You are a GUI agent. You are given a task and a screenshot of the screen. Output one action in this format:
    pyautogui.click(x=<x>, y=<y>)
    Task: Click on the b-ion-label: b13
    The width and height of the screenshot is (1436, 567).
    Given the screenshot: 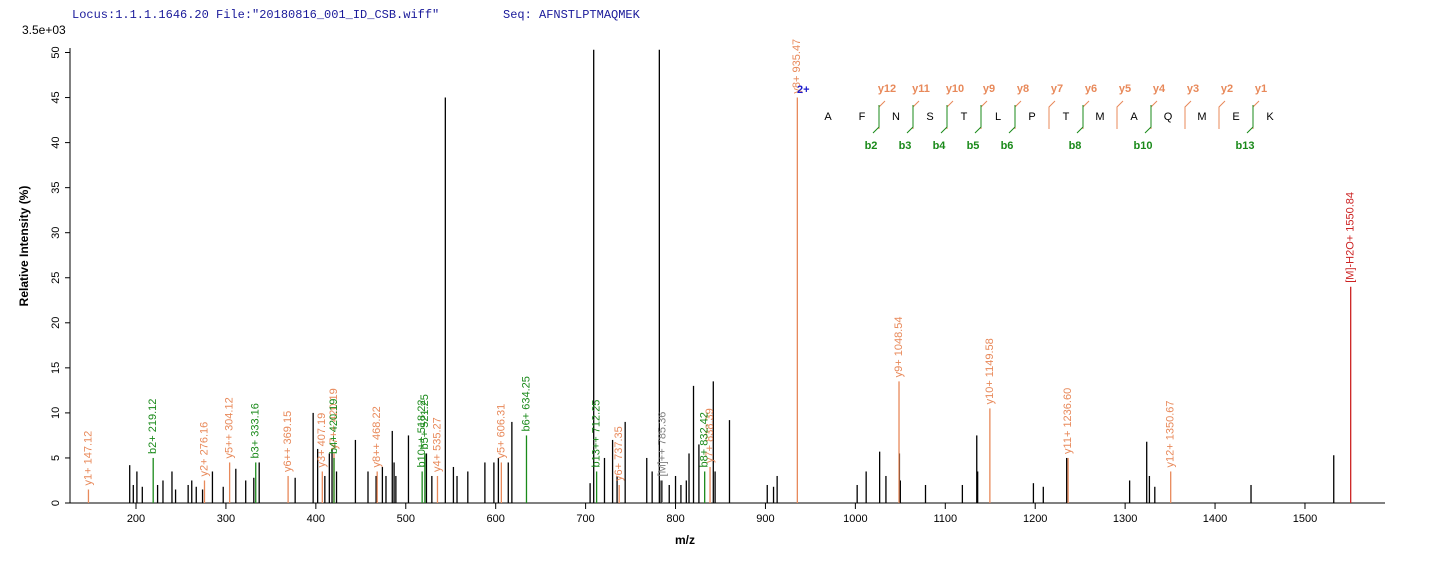 What is the action you would take?
    pyautogui.click(x=1245, y=146)
    